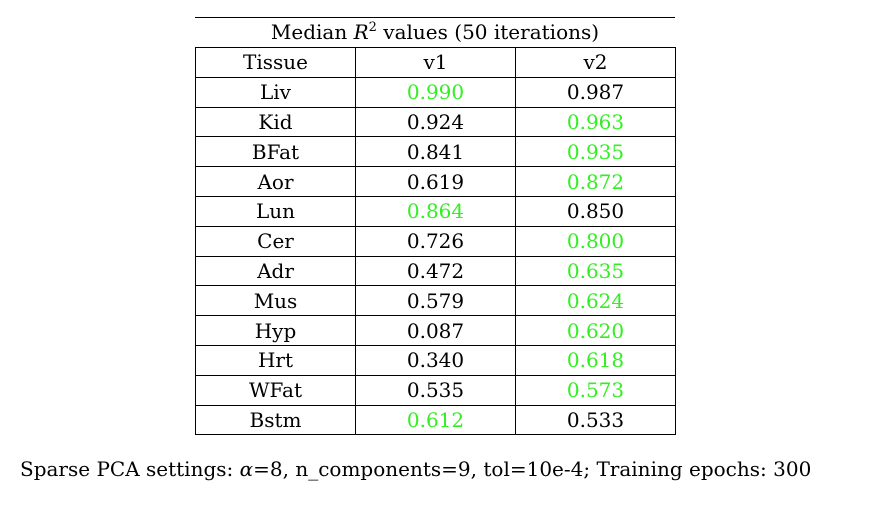 This screenshot has height=505, width=869. I want to click on caption-symbol: R, so click(361, 32).